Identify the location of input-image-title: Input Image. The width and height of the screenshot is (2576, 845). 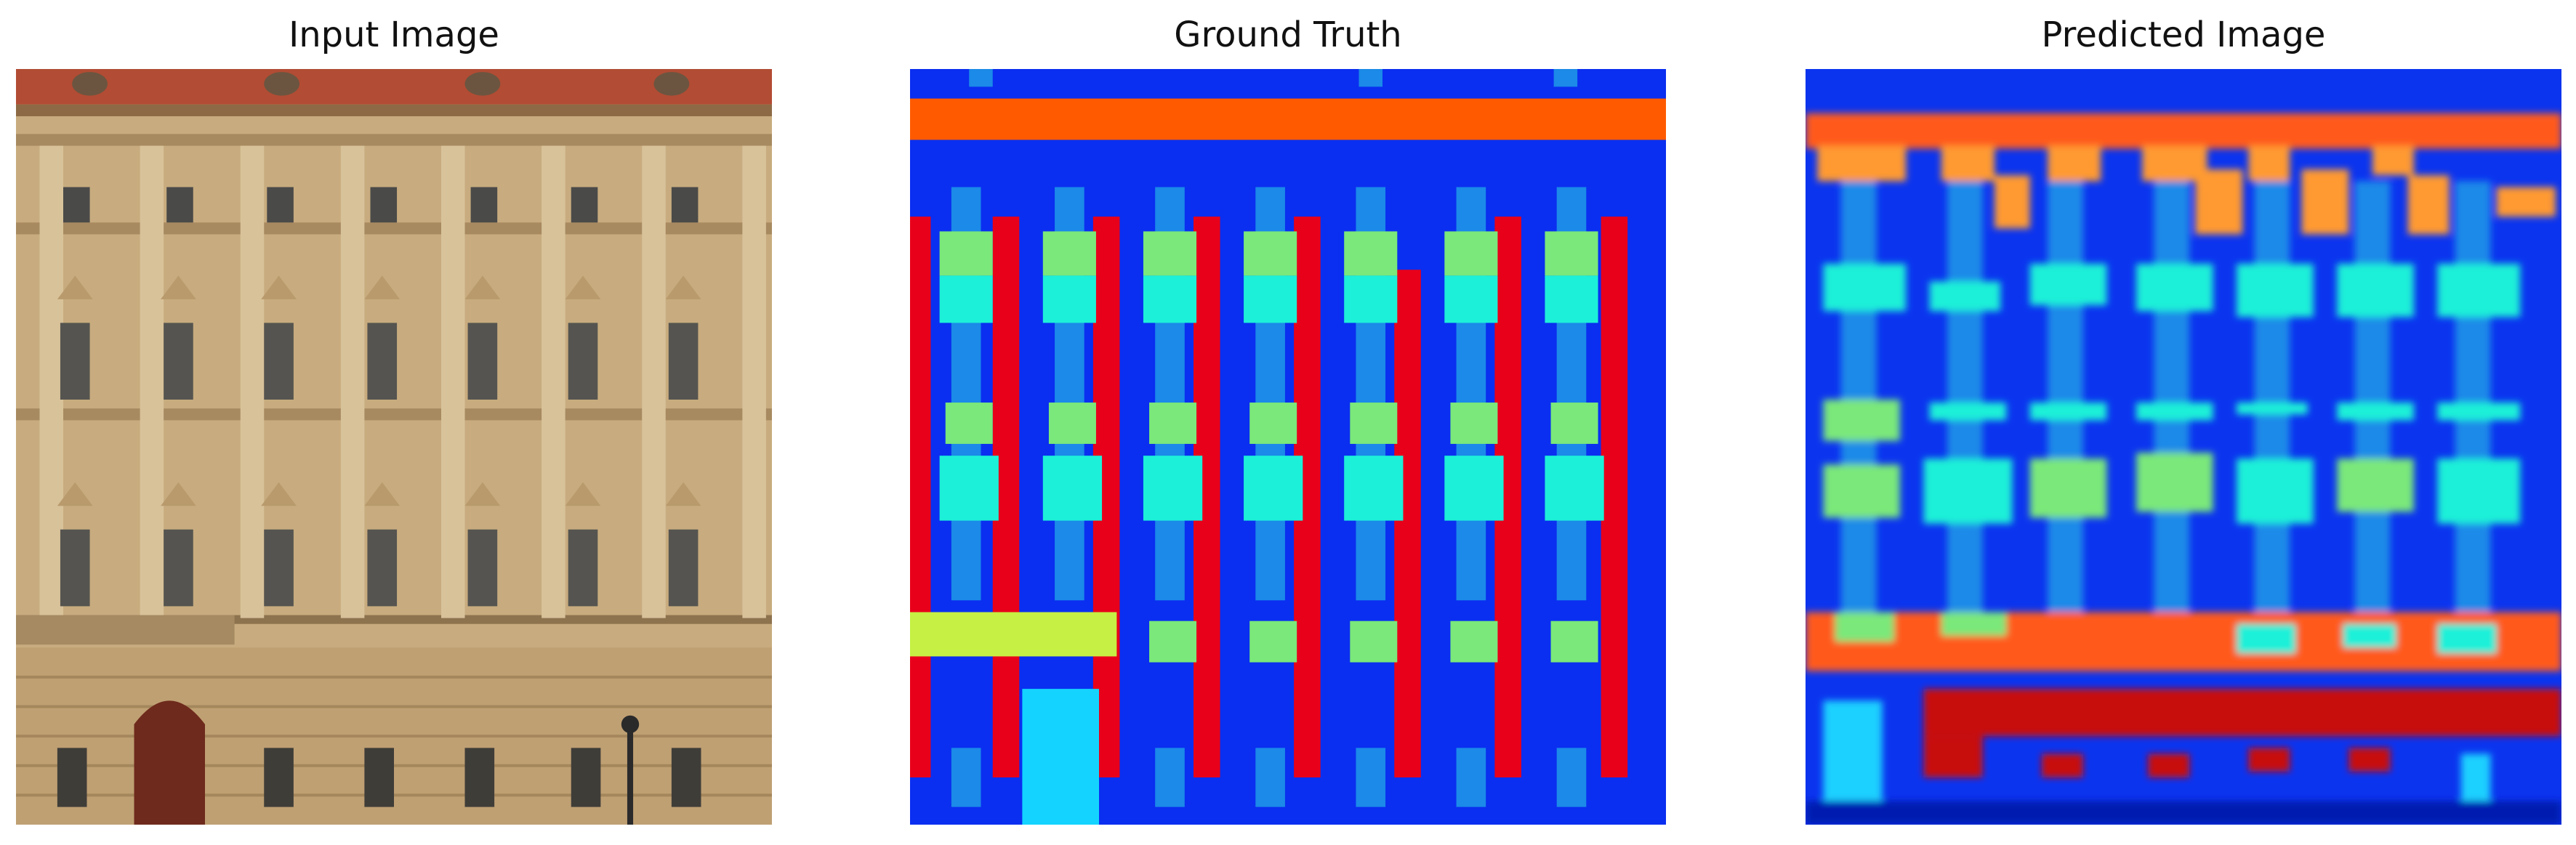
(394, 35).